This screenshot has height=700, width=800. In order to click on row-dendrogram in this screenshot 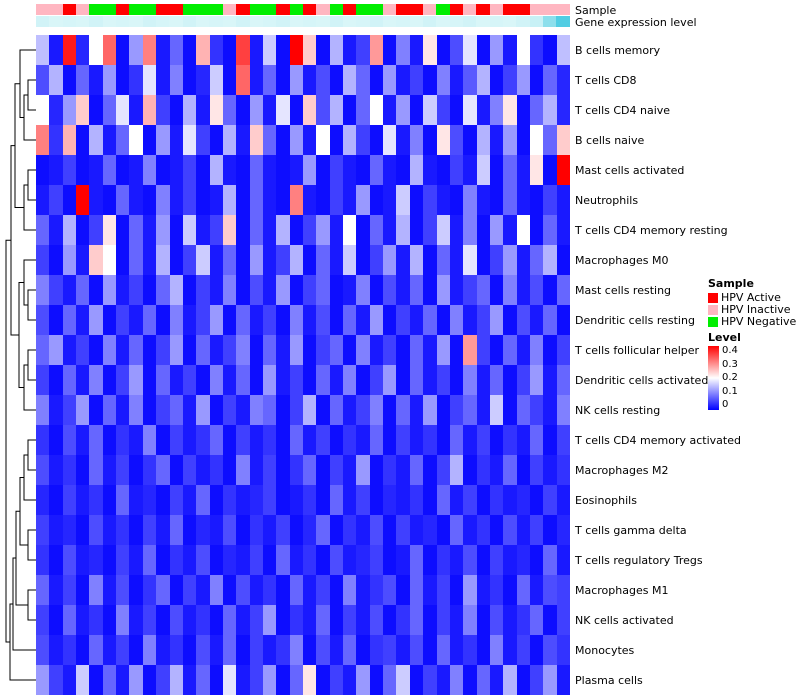, I will do `click(20, 365)`.